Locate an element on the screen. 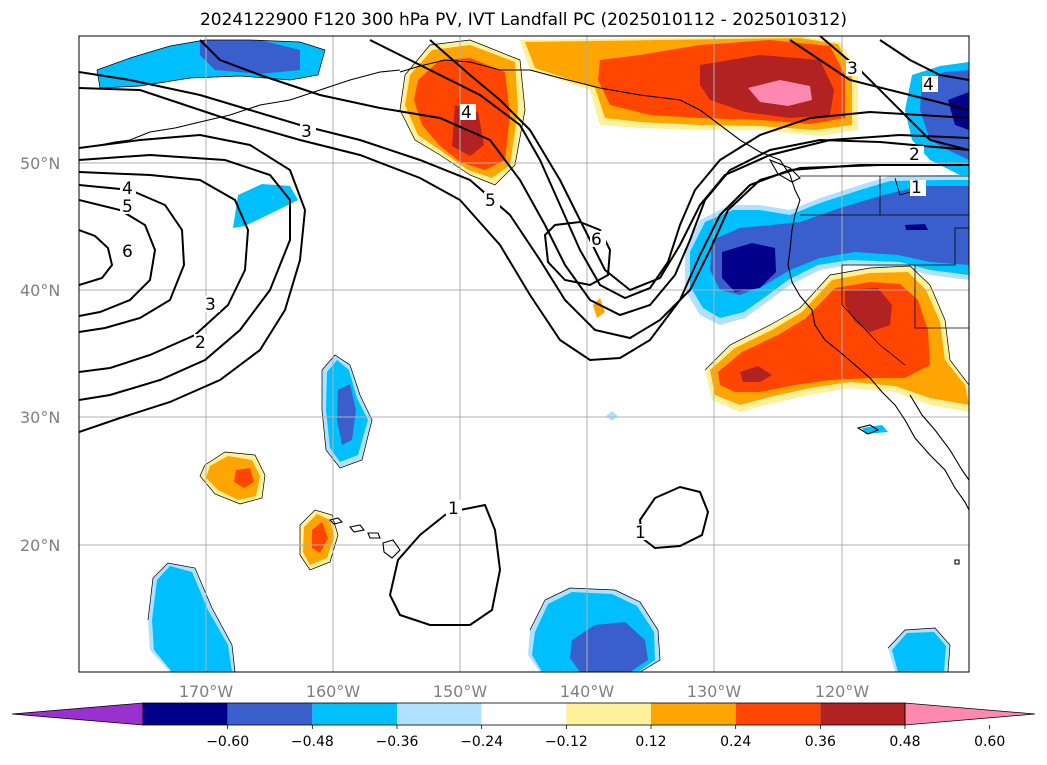 This screenshot has height=765, width=1047. pv-contour-3-west is located at coordinates (164, 272).